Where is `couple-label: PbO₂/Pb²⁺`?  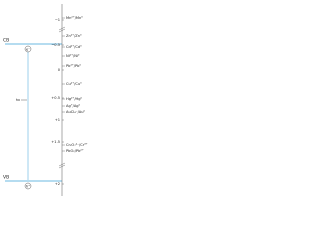 couple-label: PbO₂/Pb²⁺ is located at coordinates (75, 151).